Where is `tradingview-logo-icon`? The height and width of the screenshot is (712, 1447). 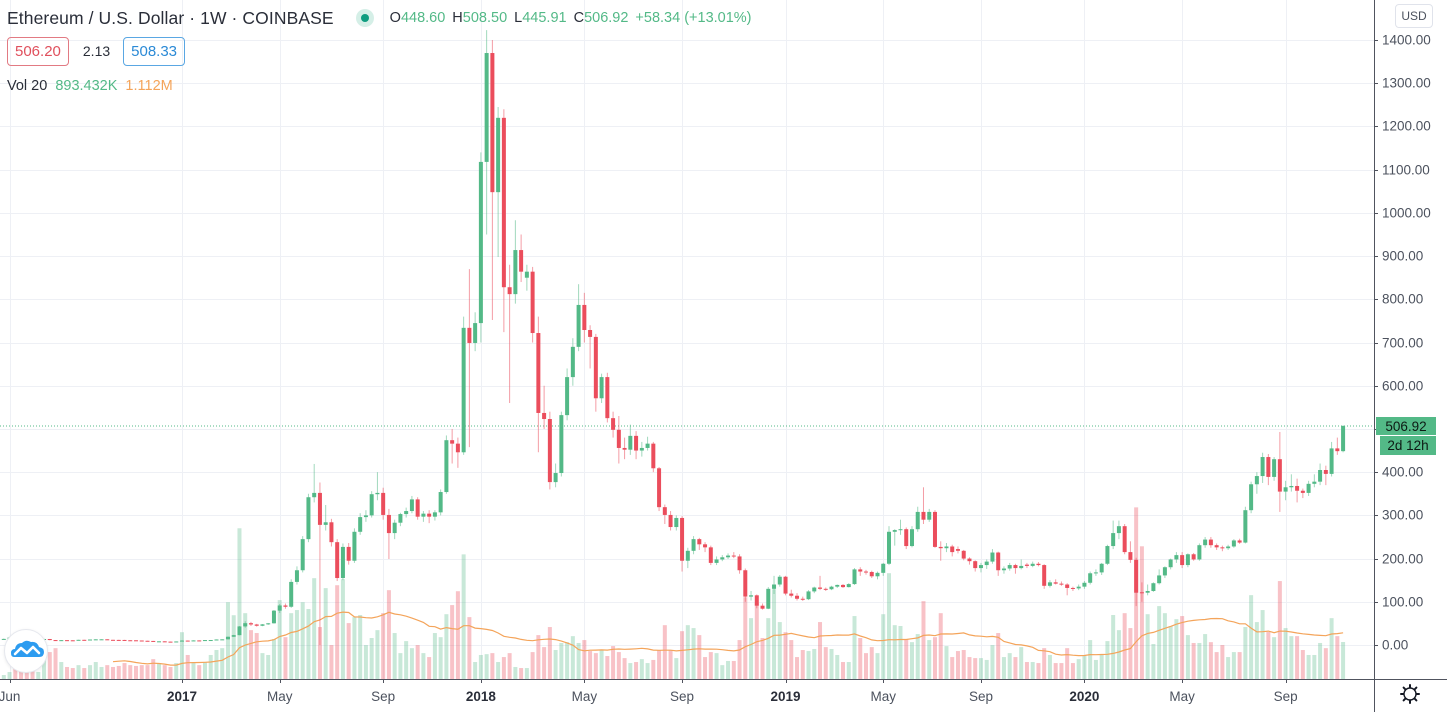 tradingview-logo-icon is located at coordinates (26, 651).